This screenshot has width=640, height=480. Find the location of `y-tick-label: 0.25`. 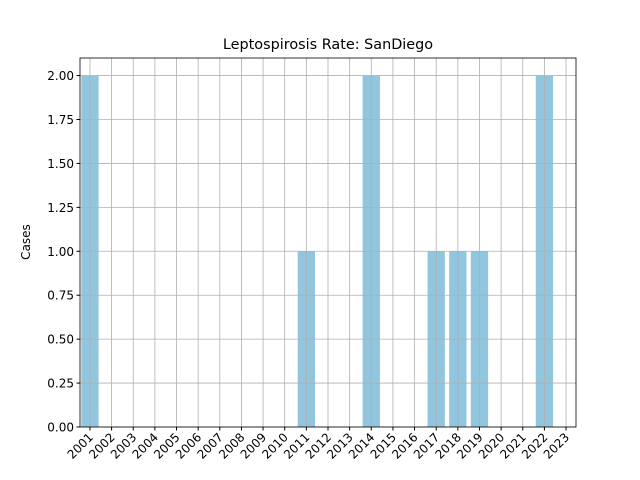

y-tick-label: 0.25 is located at coordinates (60, 384).